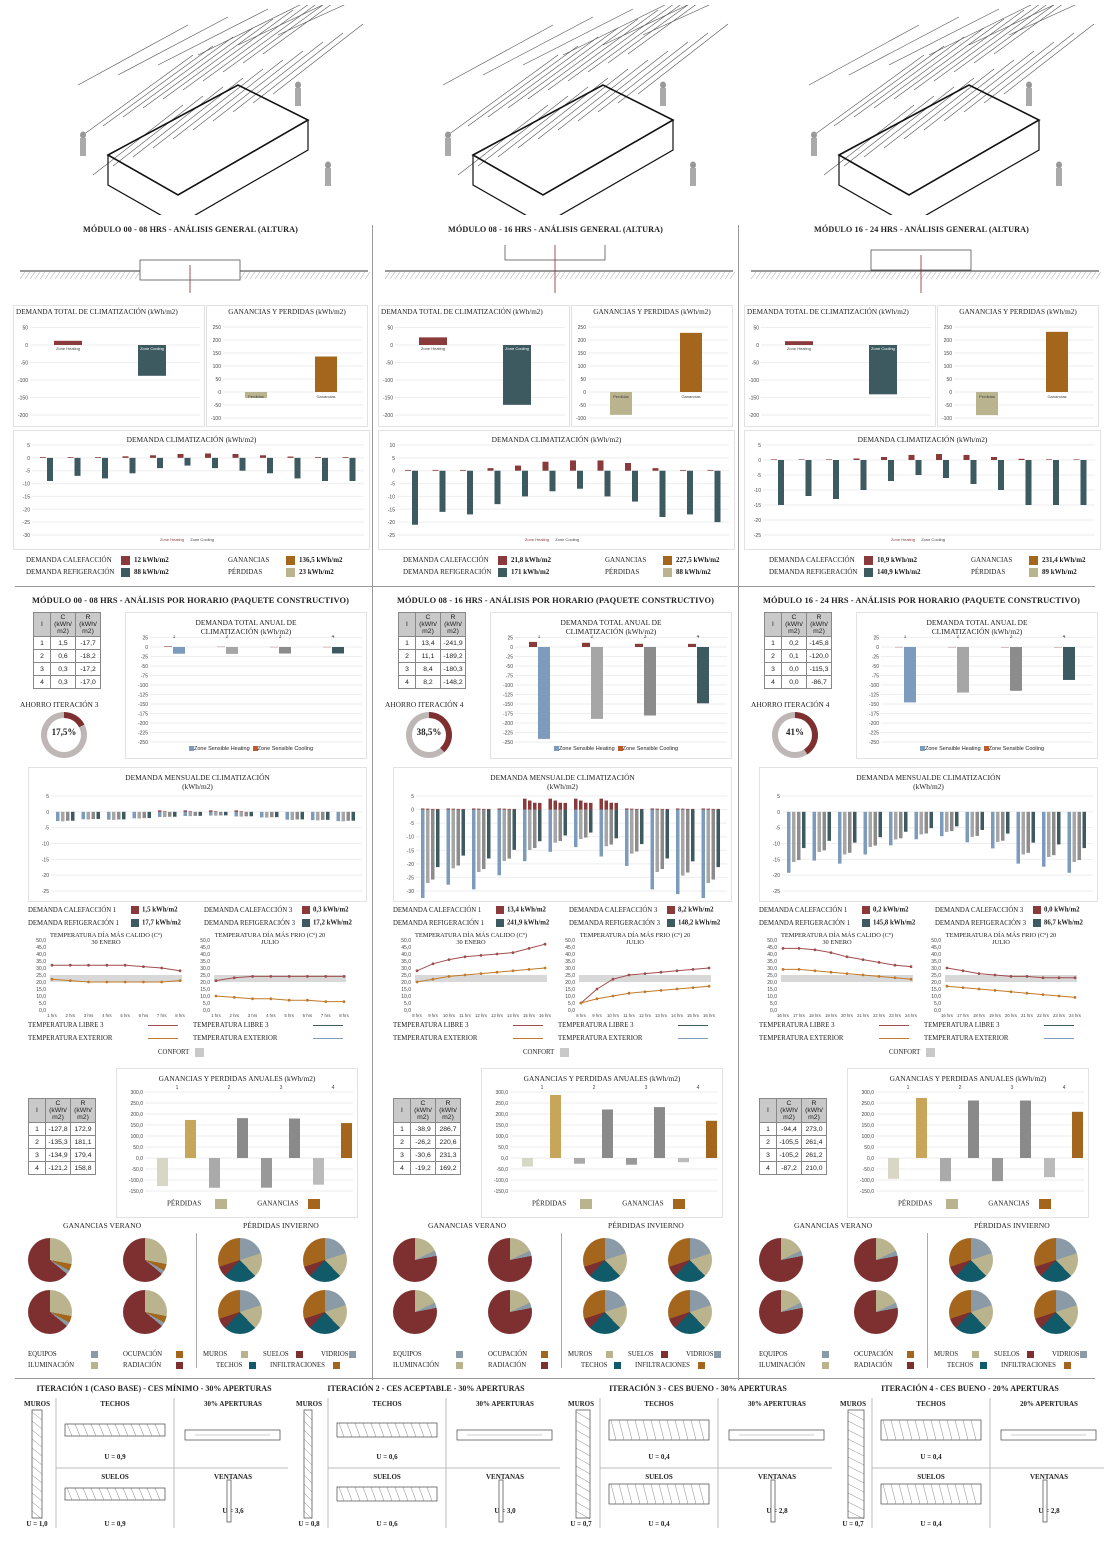  What do you see at coordinates (115, 1457) in the screenshot?
I see `roofs-u-value: U = 0,9` at bounding box center [115, 1457].